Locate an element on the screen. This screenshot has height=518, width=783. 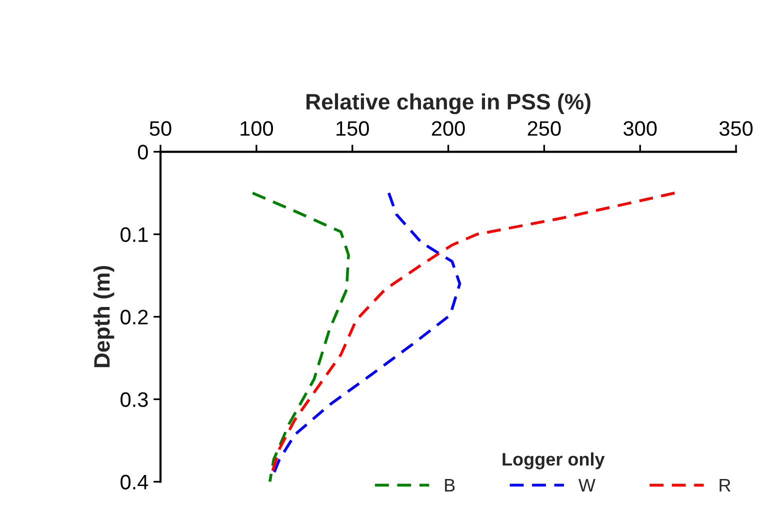
legend-title: Logger only is located at coordinates (553, 461).